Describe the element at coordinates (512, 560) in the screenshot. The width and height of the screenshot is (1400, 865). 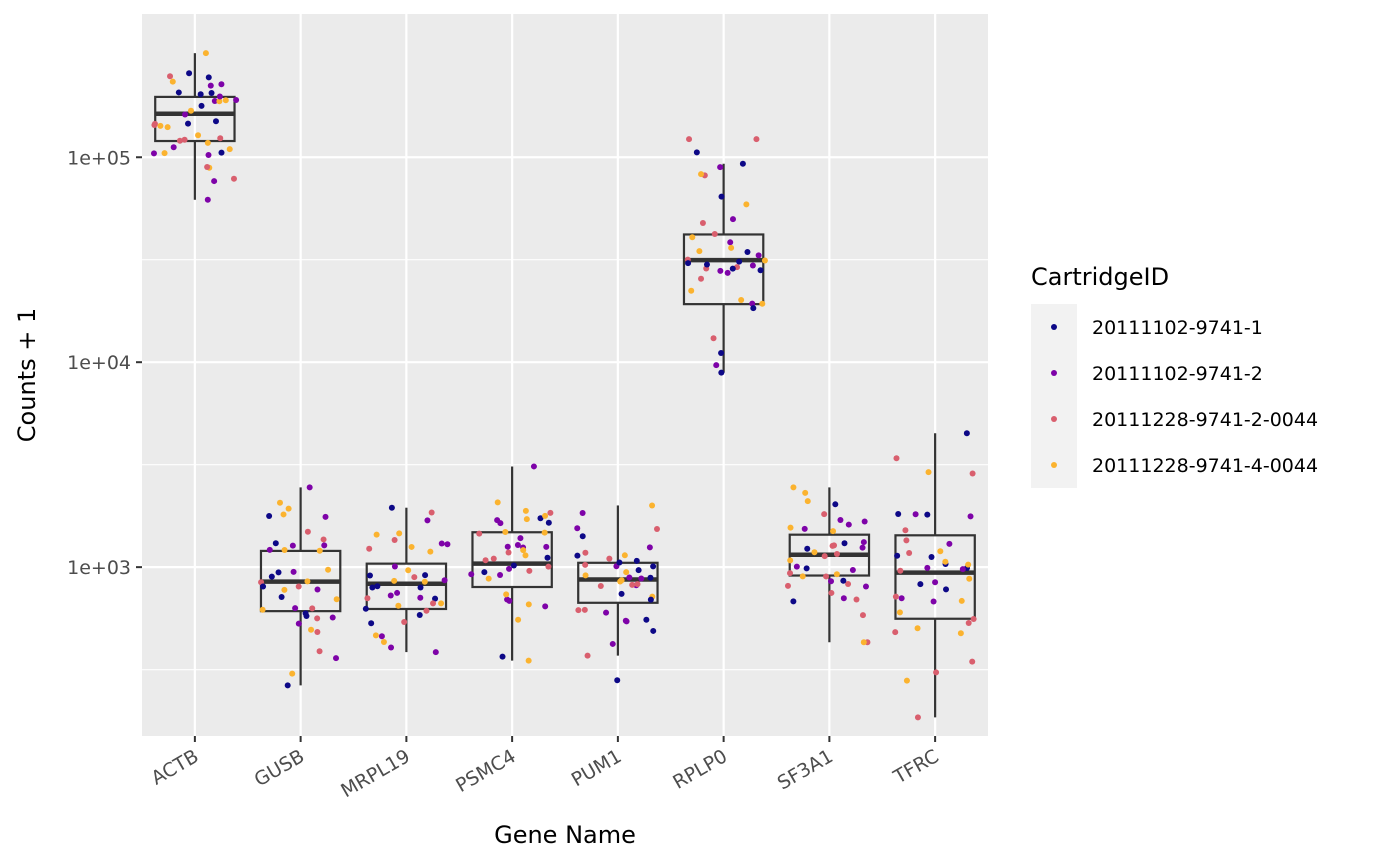
I see `iqr-box` at that location.